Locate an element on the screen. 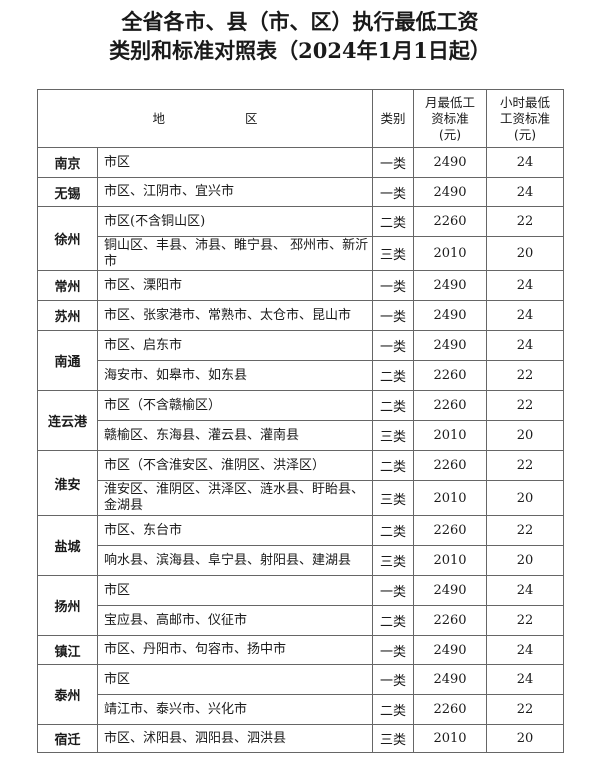 The width and height of the screenshot is (600, 775). district-cell: 市区、溧阳市 is located at coordinates (235, 285).